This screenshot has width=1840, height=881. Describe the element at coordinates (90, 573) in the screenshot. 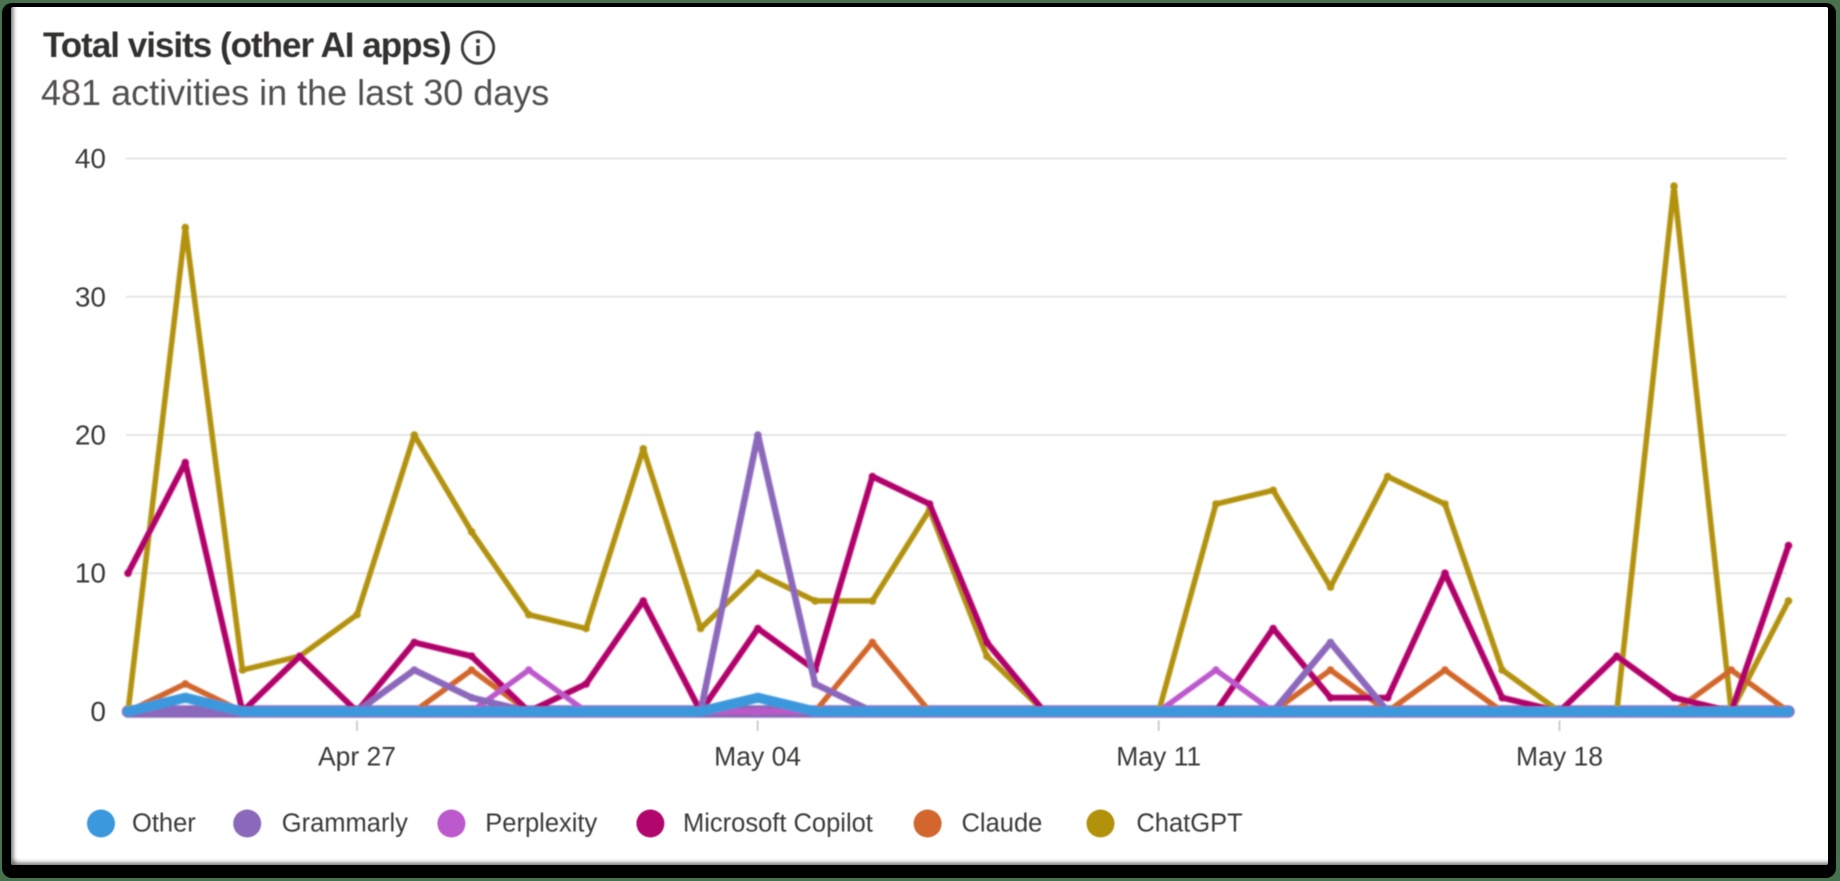

I see `svg-text: 10` at that location.